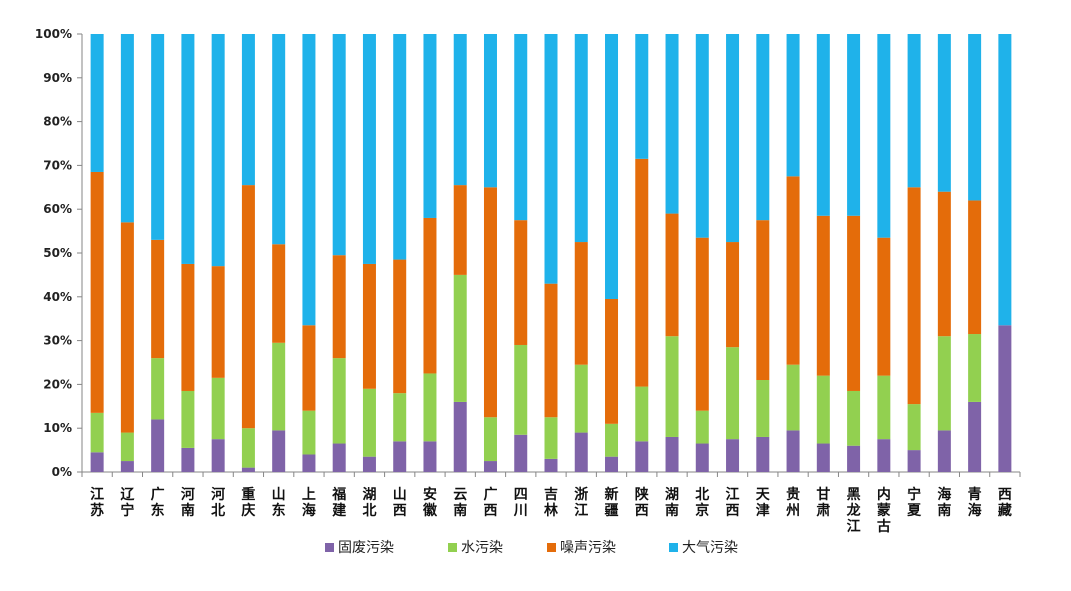 The height and width of the screenshot is (591, 1071). Describe the element at coordinates (853, 511) in the screenshot. I see `category-label: 黑龙江` at that location.